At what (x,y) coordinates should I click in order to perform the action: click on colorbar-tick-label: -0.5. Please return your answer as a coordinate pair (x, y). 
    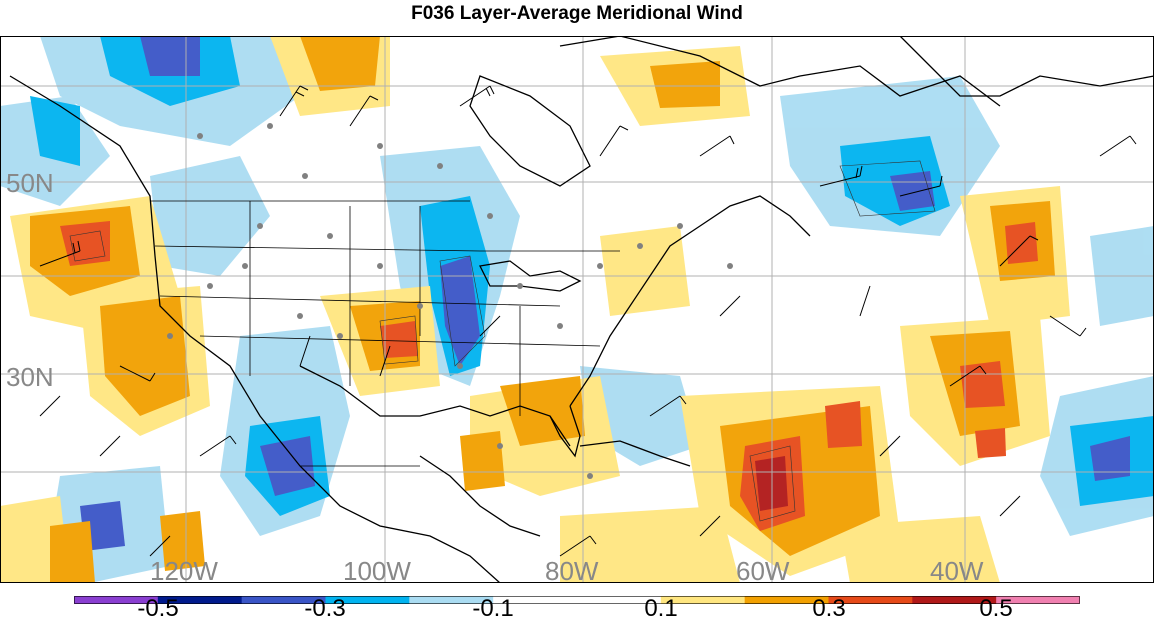
    Looking at the image, I should click on (158, 608).